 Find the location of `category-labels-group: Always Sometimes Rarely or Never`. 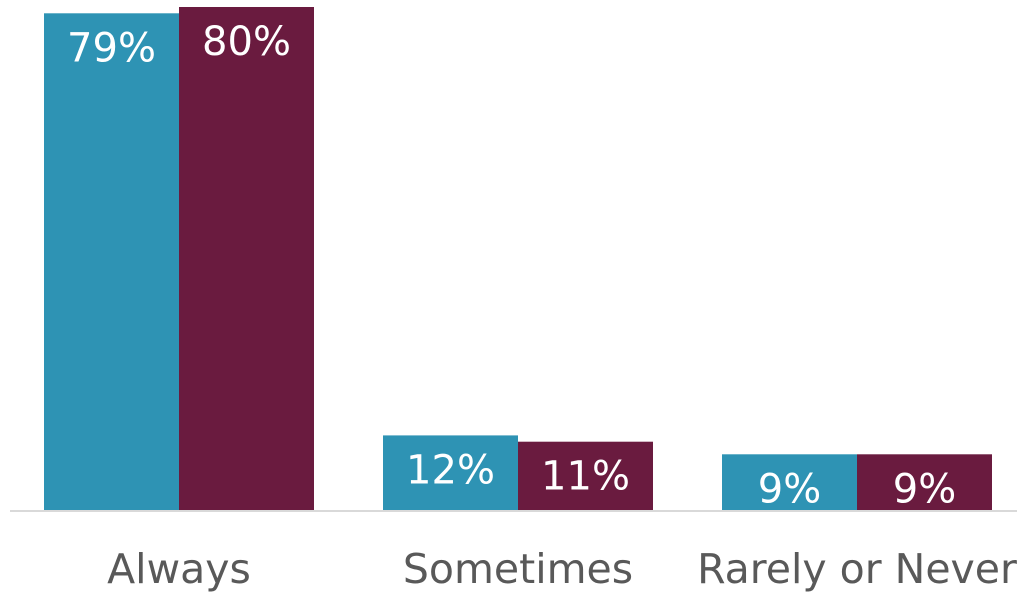

category-labels-group: Always Sometimes Rarely or Never is located at coordinates (562, 569).